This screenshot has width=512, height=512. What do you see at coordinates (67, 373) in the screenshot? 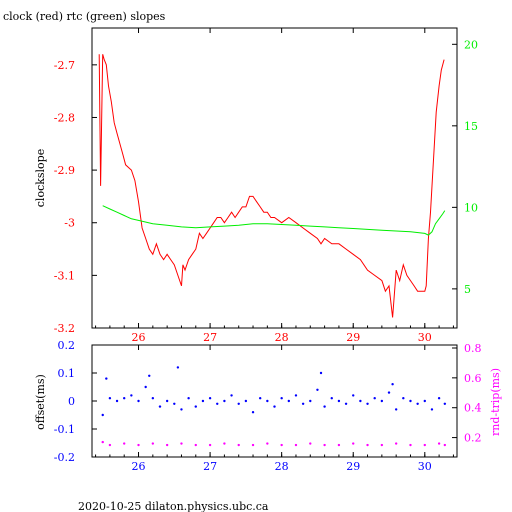
I see `bottom-y-tick-label: 0.1` at bounding box center [67, 373].